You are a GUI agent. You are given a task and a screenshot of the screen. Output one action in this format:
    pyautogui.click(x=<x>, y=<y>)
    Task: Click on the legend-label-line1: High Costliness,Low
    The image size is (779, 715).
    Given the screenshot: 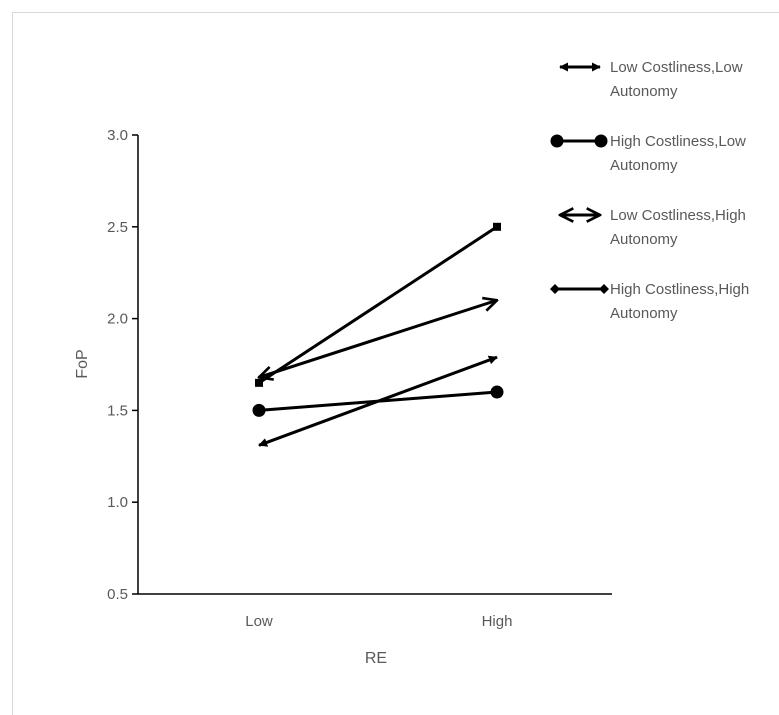 What is the action you would take?
    pyautogui.click(x=678, y=141)
    